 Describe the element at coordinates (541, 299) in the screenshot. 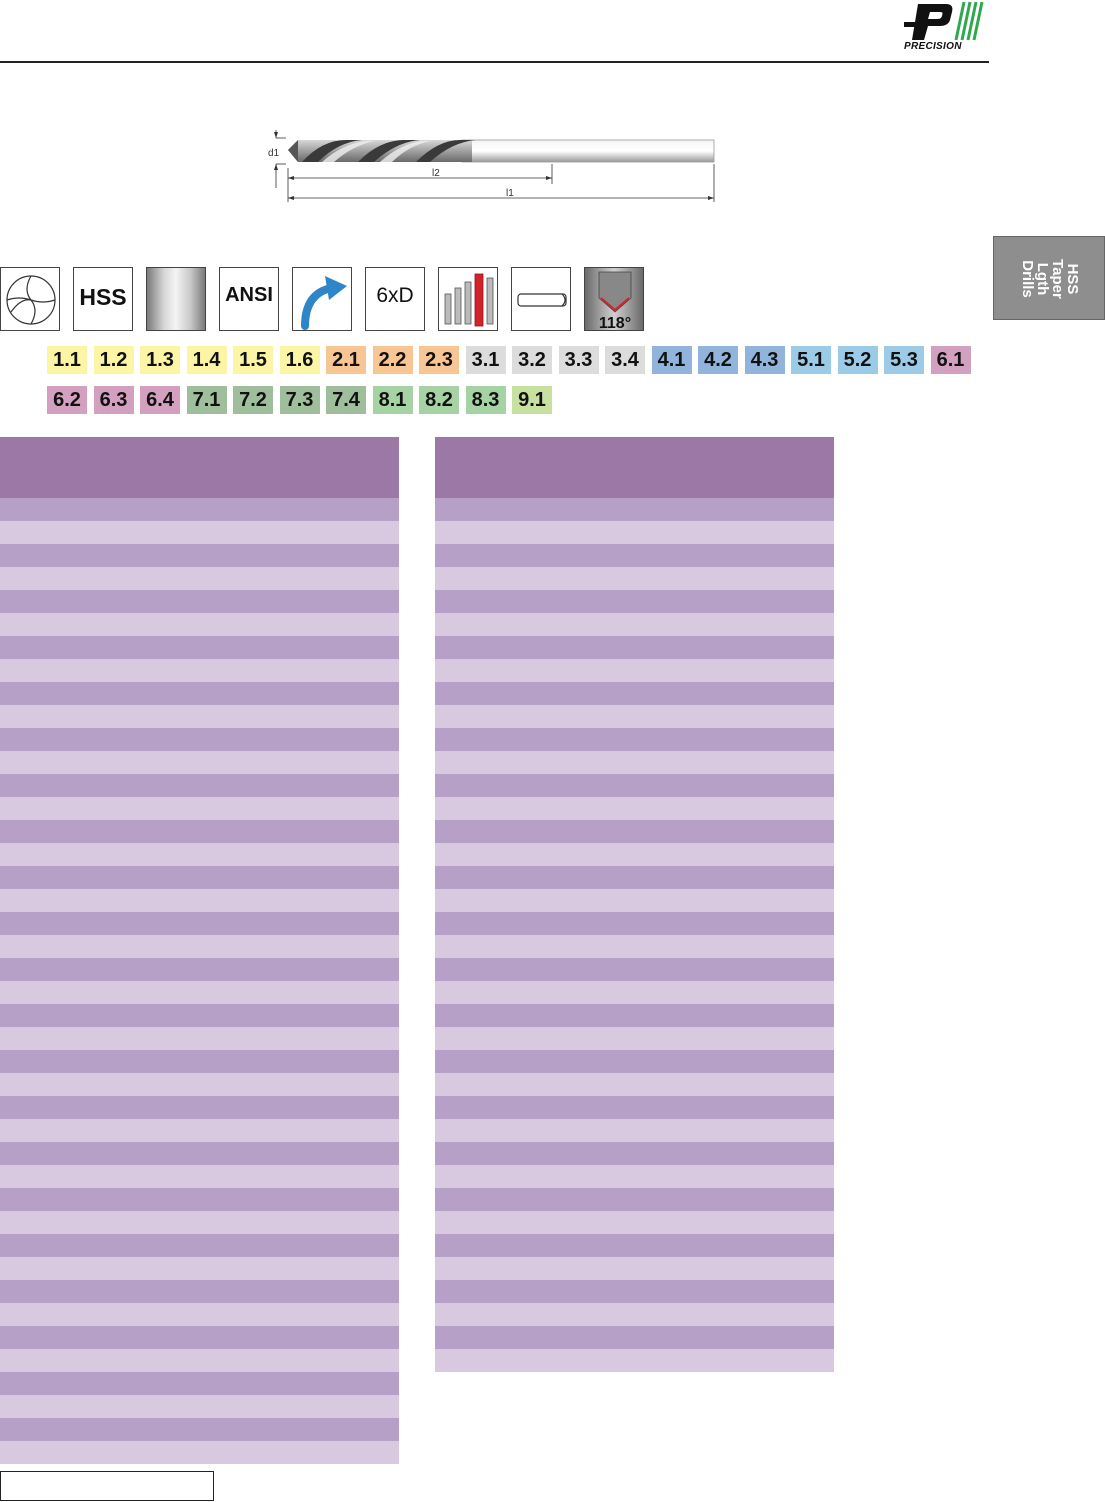

I see `straight-shank-icon` at that location.